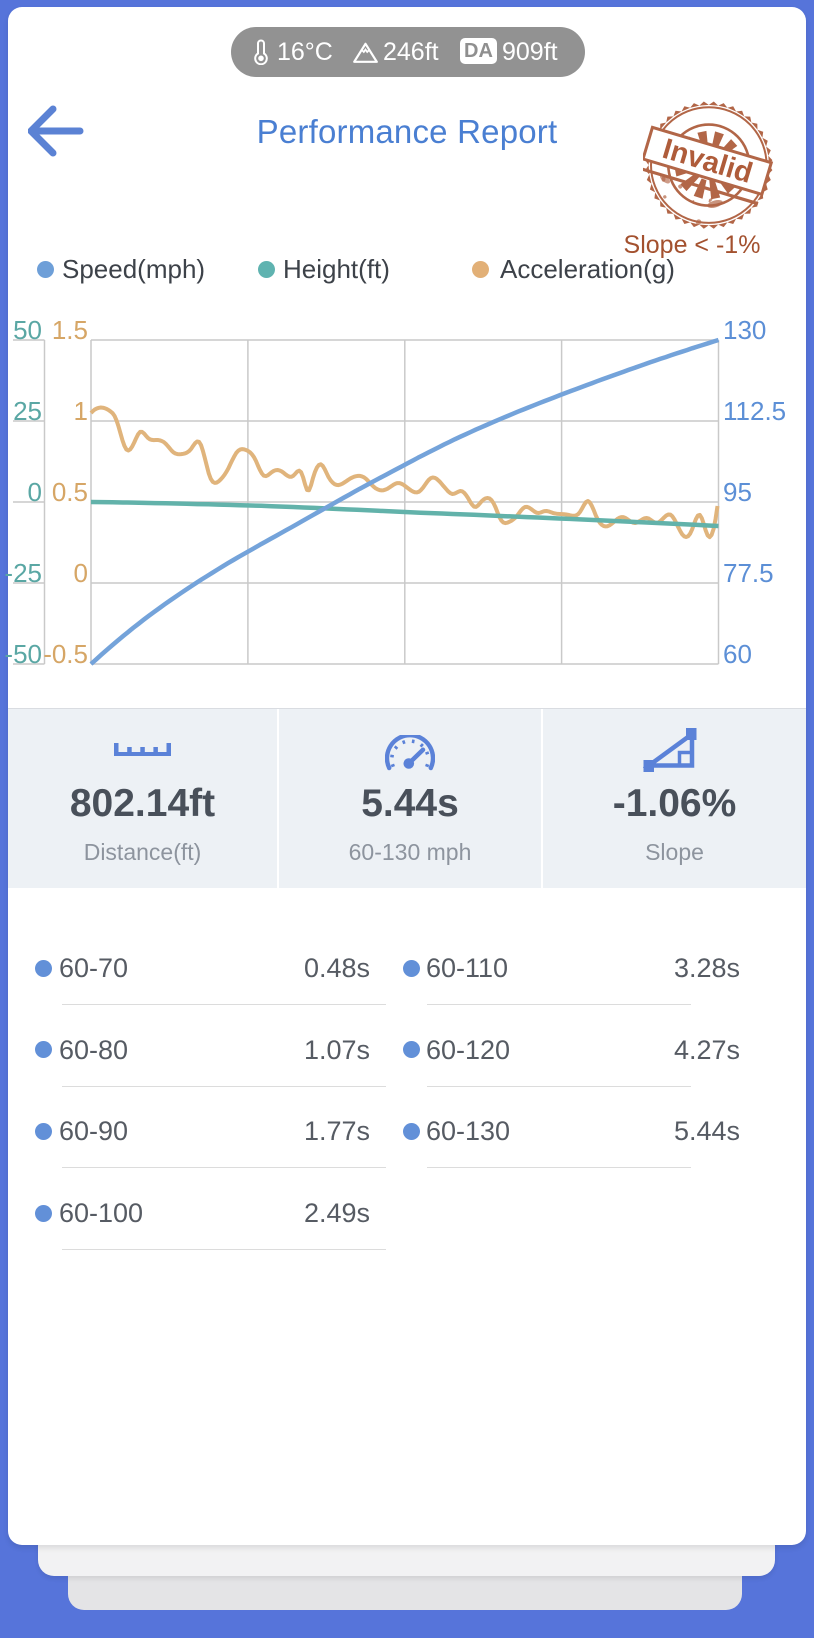 Image resolution: width=814 pixels, height=1638 pixels. What do you see at coordinates (65, 654) in the screenshot?
I see `svg-text: -0.5` at bounding box center [65, 654].